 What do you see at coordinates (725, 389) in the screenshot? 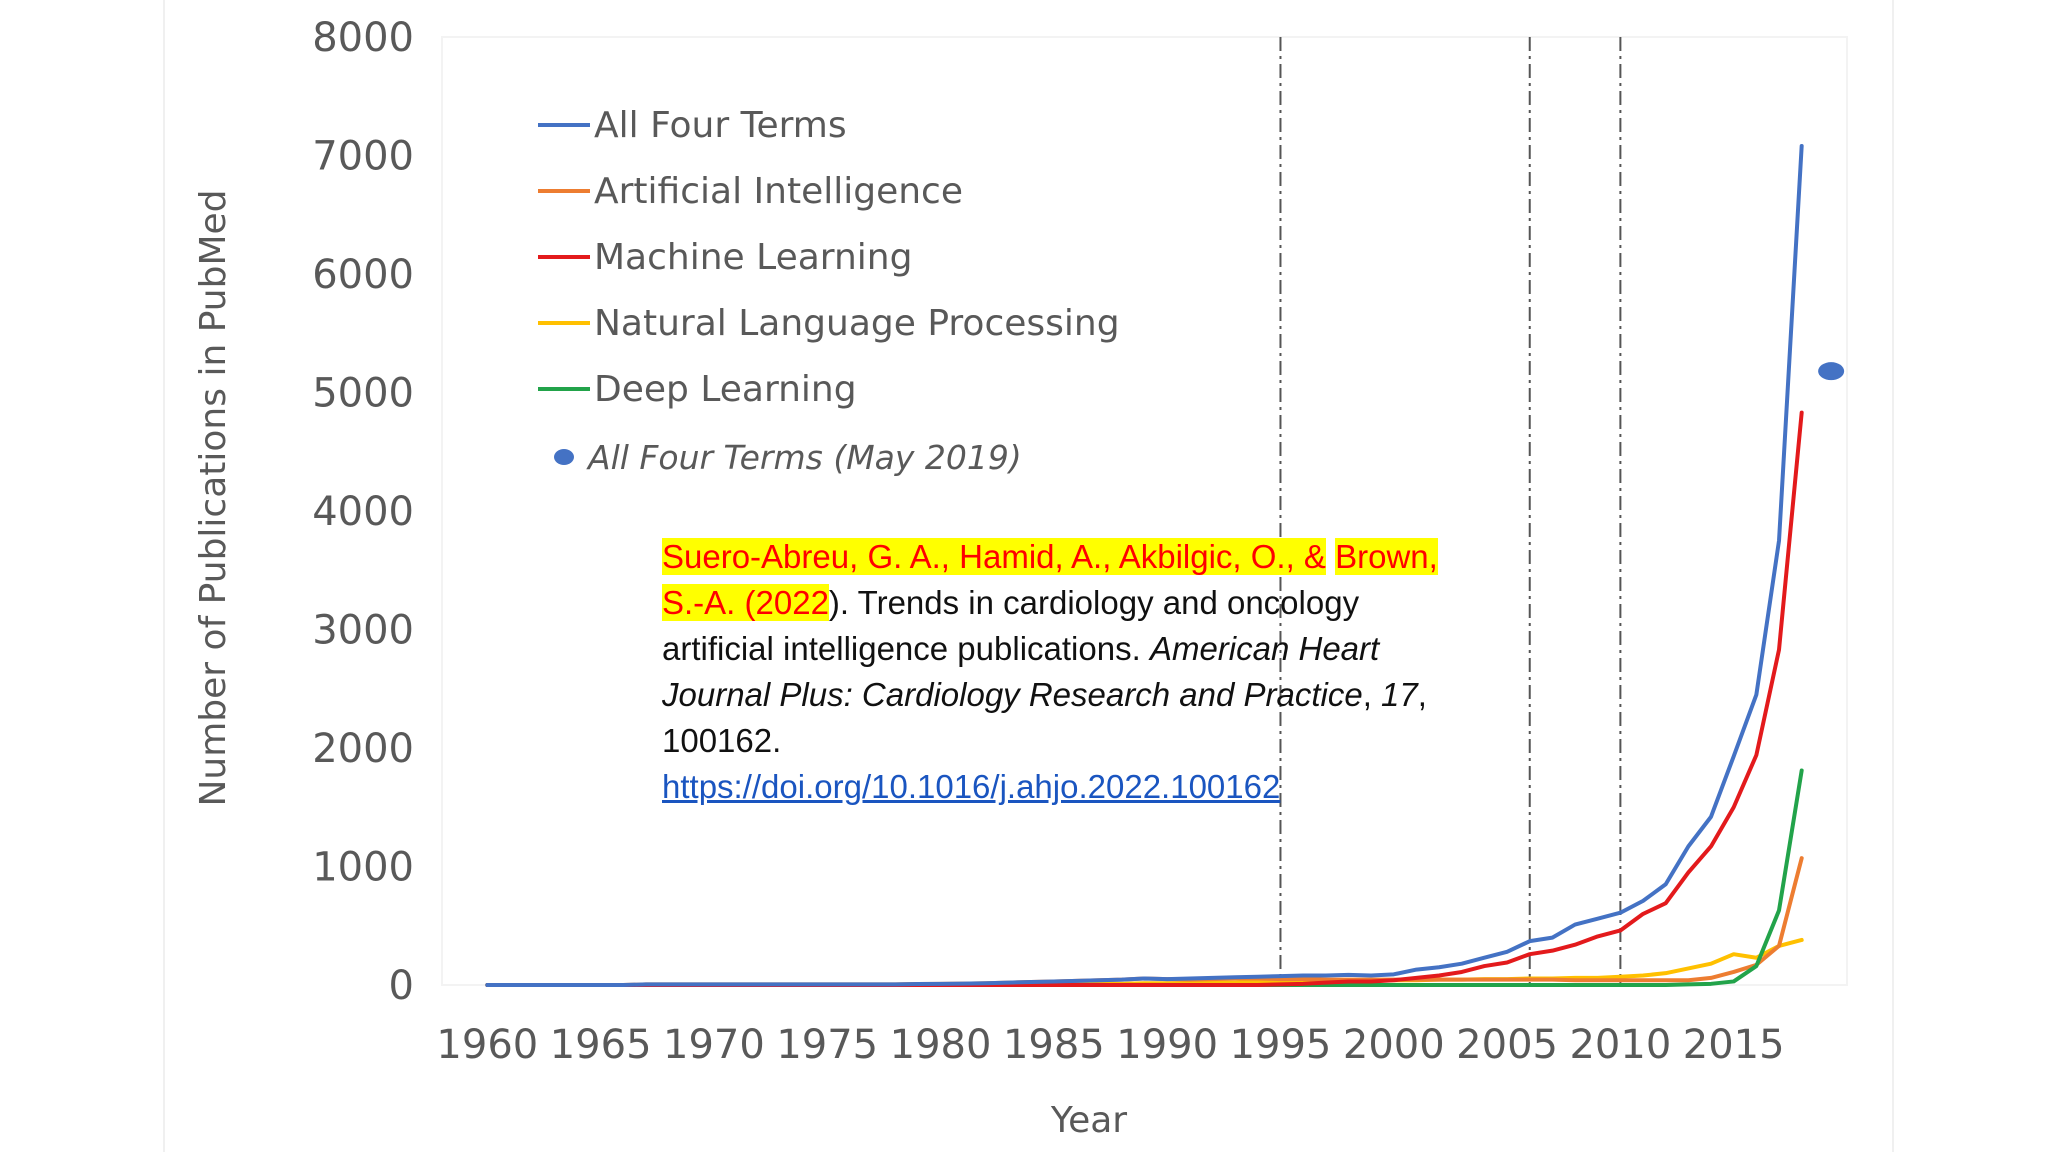
I see `legend-label: Deep Learning` at bounding box center [725, 389].